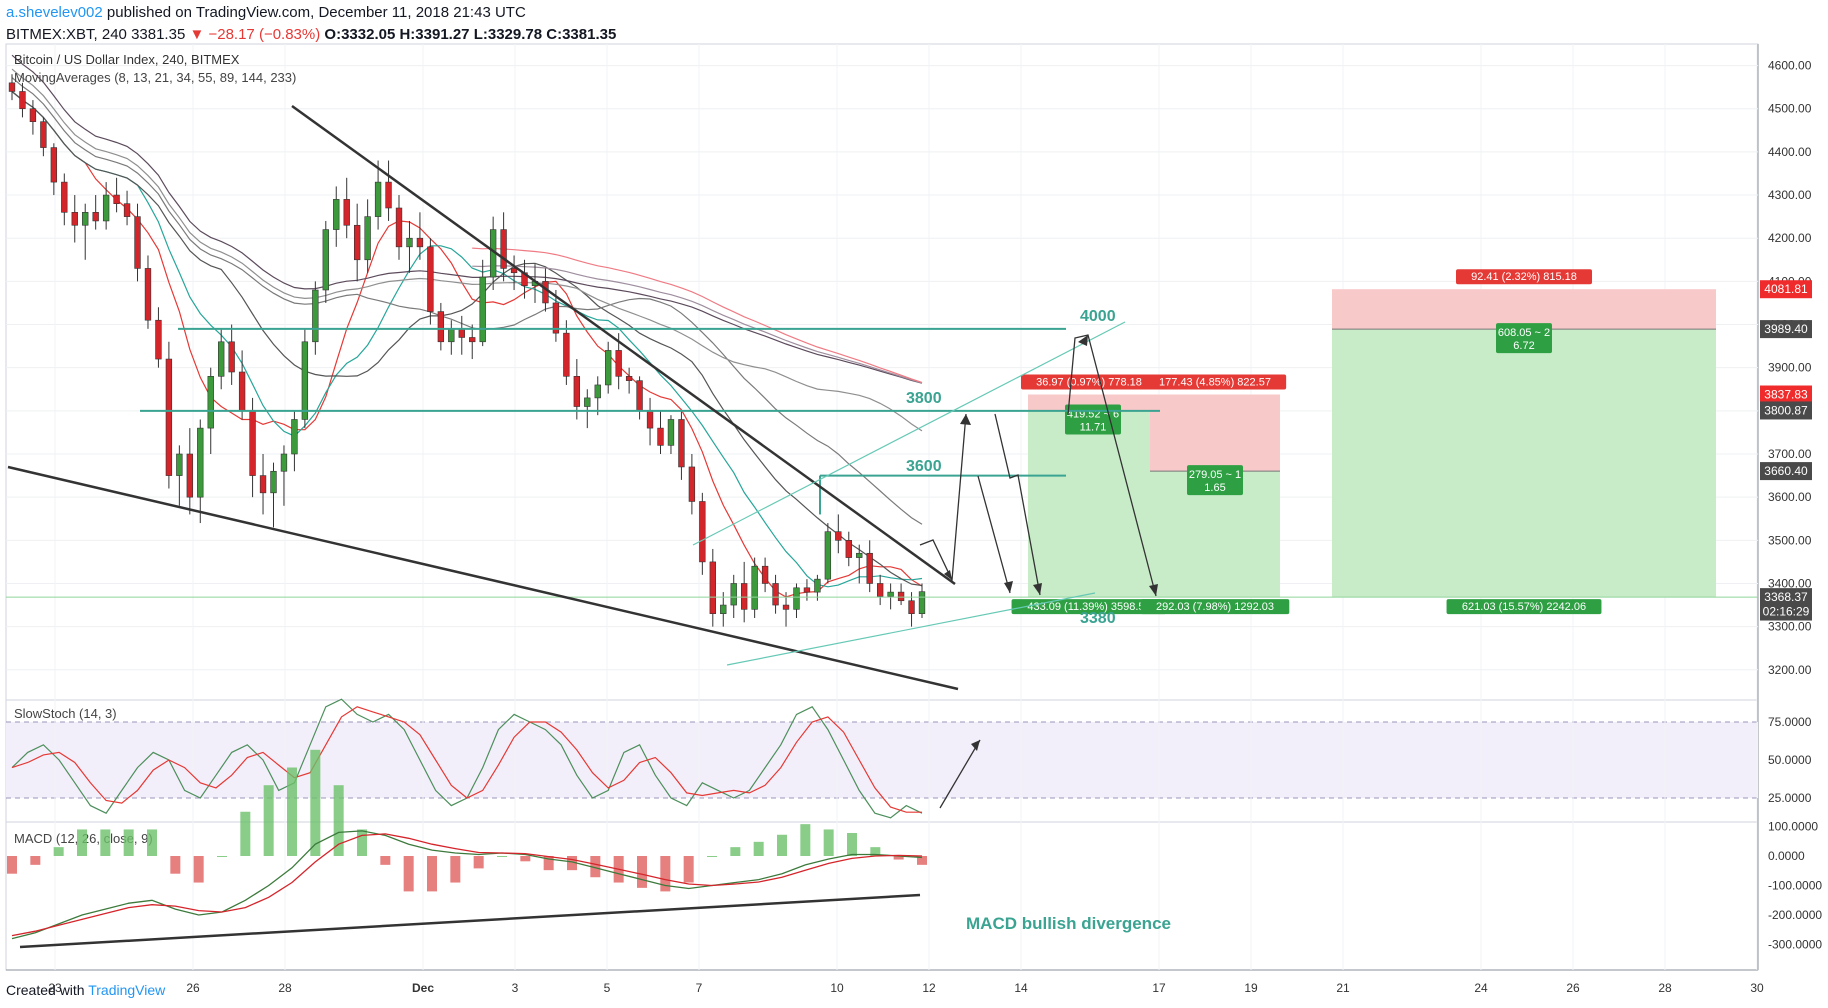 The image size is (1828, 1008). What do you see at coordinates (158, 34) in the screenshot?
I see `last-price: 3381.35` at bounding box center [158, 34].